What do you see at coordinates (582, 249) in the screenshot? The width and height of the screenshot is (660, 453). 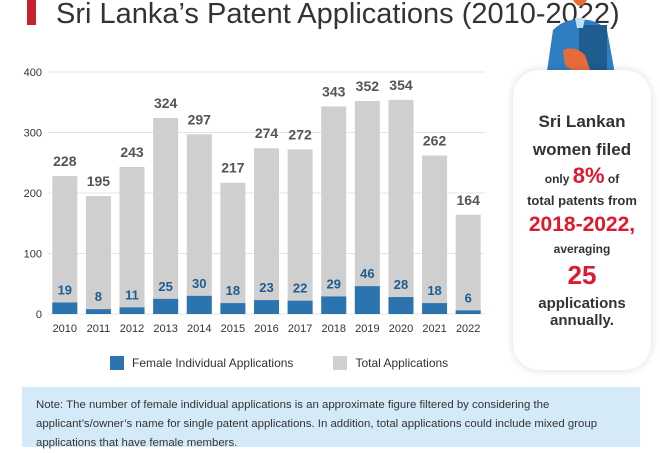 I see `card-line-6: averaging` at bounding box center [582, 249].